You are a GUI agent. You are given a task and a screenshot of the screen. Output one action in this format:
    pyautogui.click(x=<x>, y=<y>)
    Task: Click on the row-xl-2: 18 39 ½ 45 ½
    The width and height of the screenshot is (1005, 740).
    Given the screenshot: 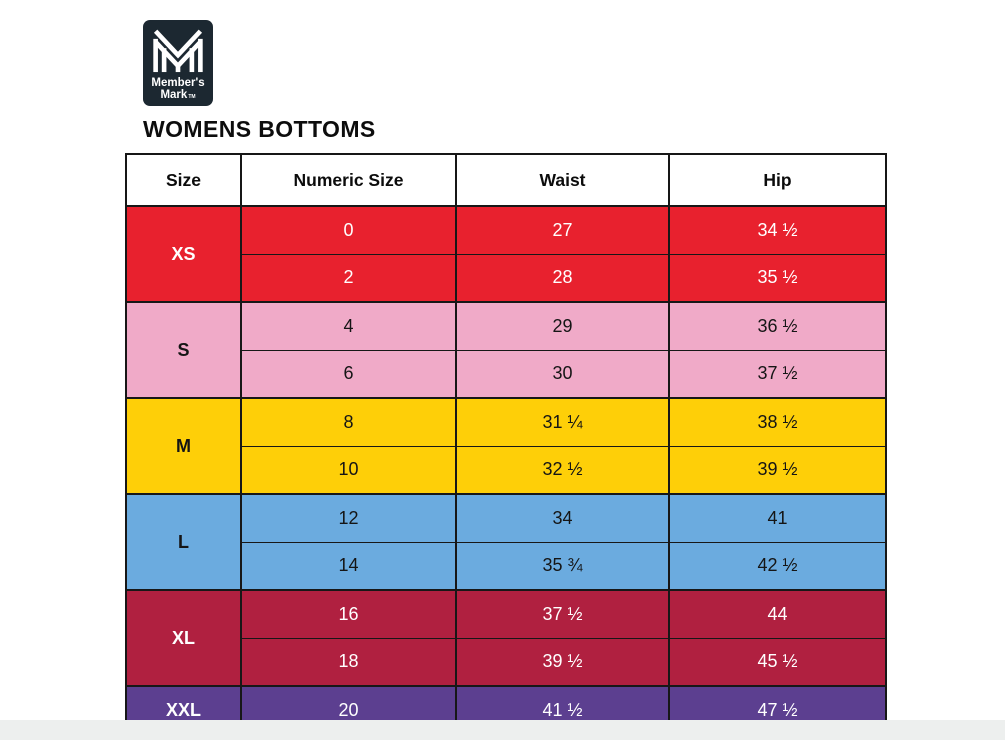 What is the action you would take?
    pyautogui.click(x=506, y=662)
    